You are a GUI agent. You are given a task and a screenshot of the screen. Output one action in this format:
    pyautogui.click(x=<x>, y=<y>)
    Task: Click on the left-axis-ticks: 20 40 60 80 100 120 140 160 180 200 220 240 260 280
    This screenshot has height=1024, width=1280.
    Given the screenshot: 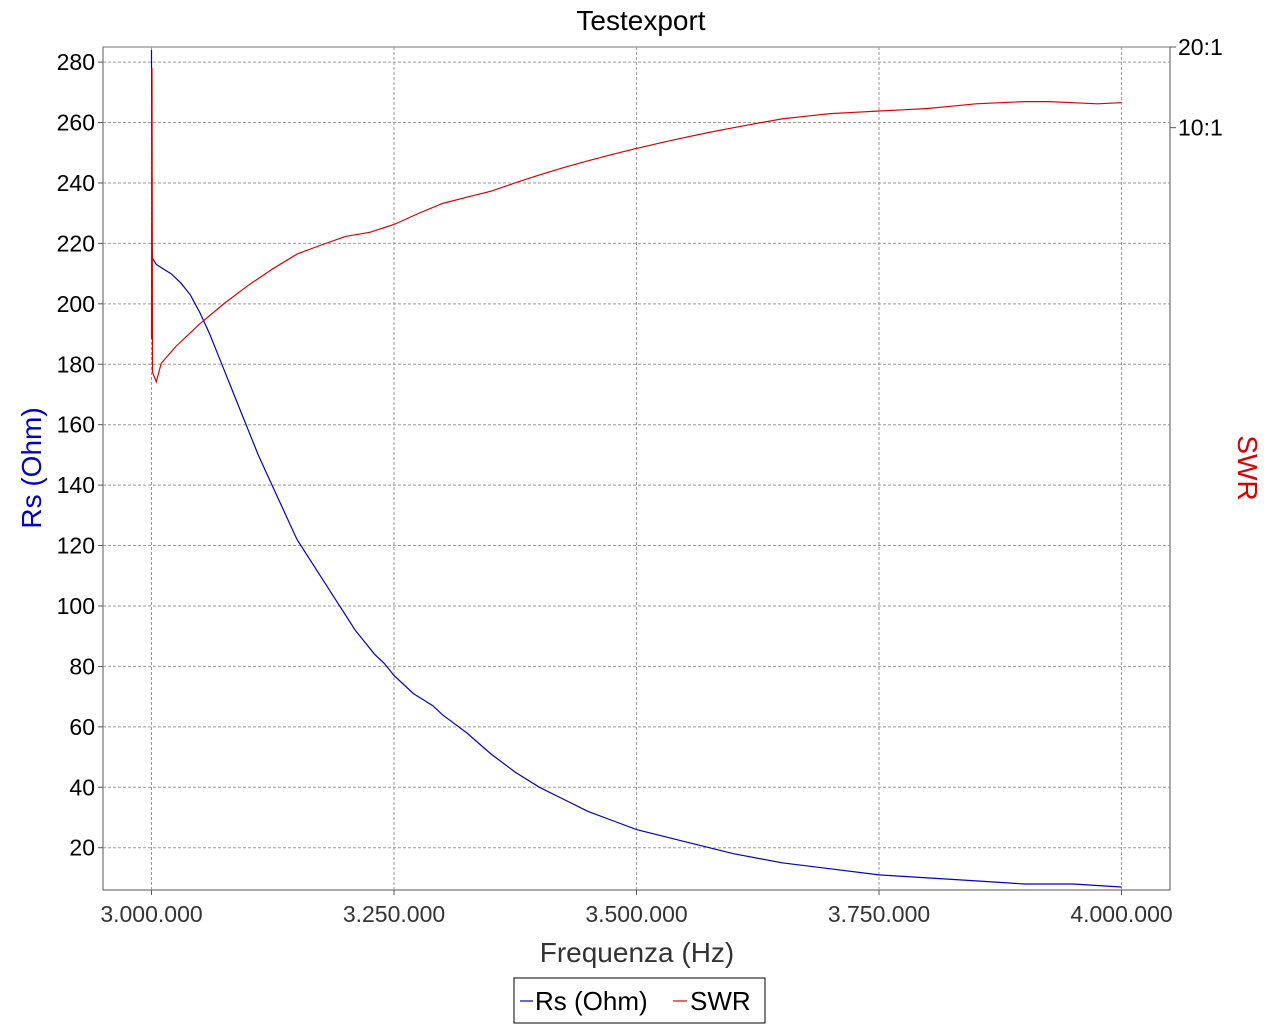 What is the action you would take?
    pyautogui.click(x=80, y=455)
    